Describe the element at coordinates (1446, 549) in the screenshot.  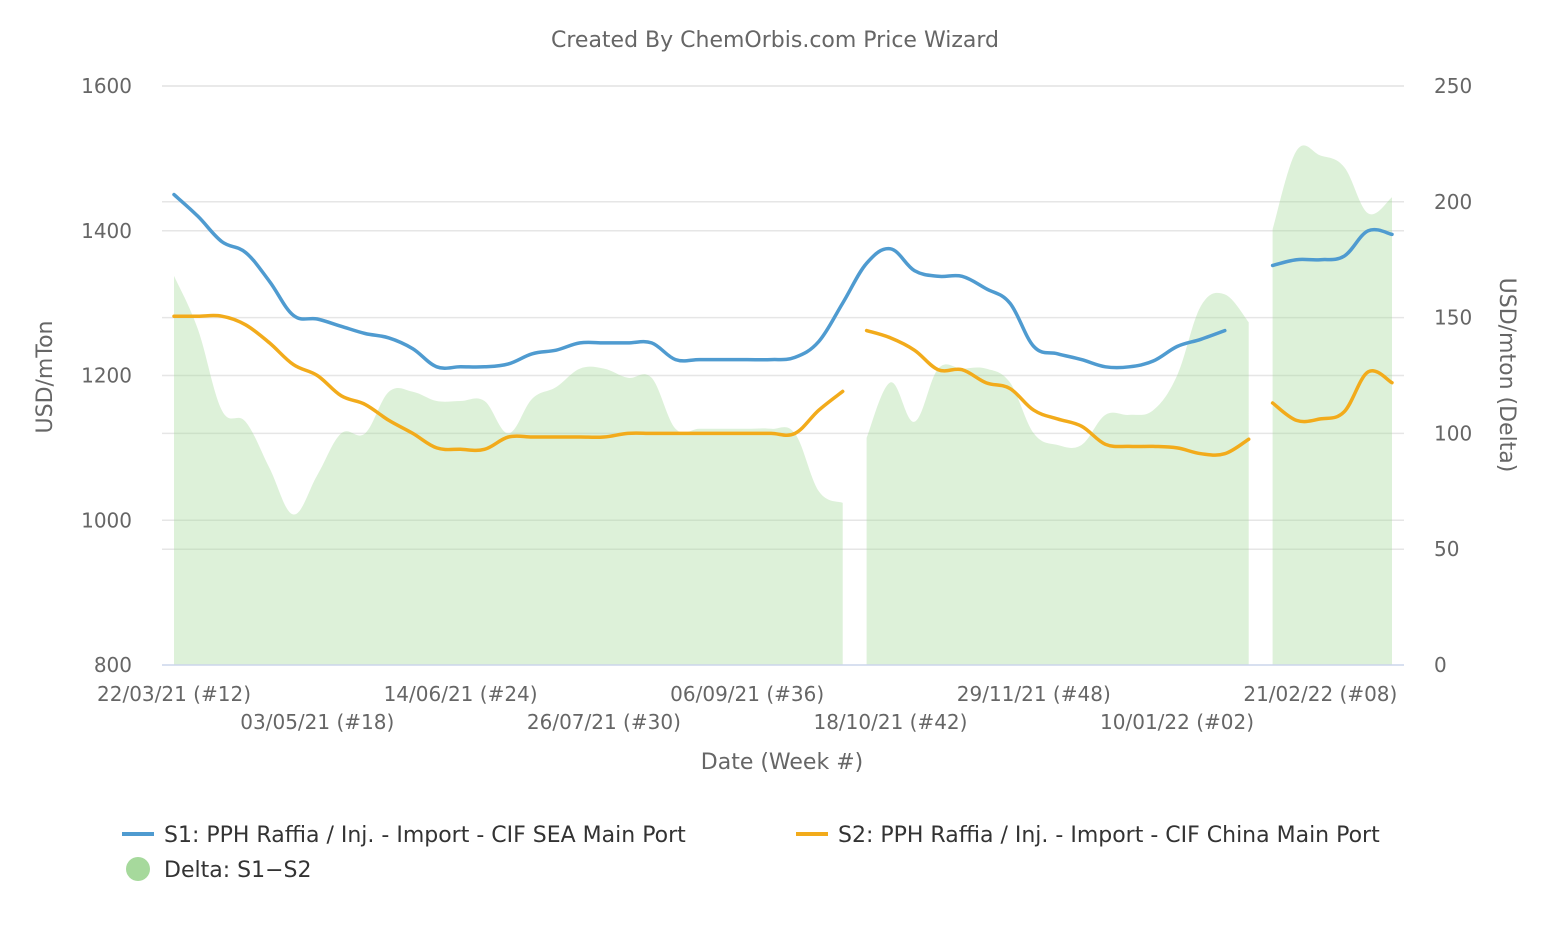
I see `right-tick-label: 50` at that location.